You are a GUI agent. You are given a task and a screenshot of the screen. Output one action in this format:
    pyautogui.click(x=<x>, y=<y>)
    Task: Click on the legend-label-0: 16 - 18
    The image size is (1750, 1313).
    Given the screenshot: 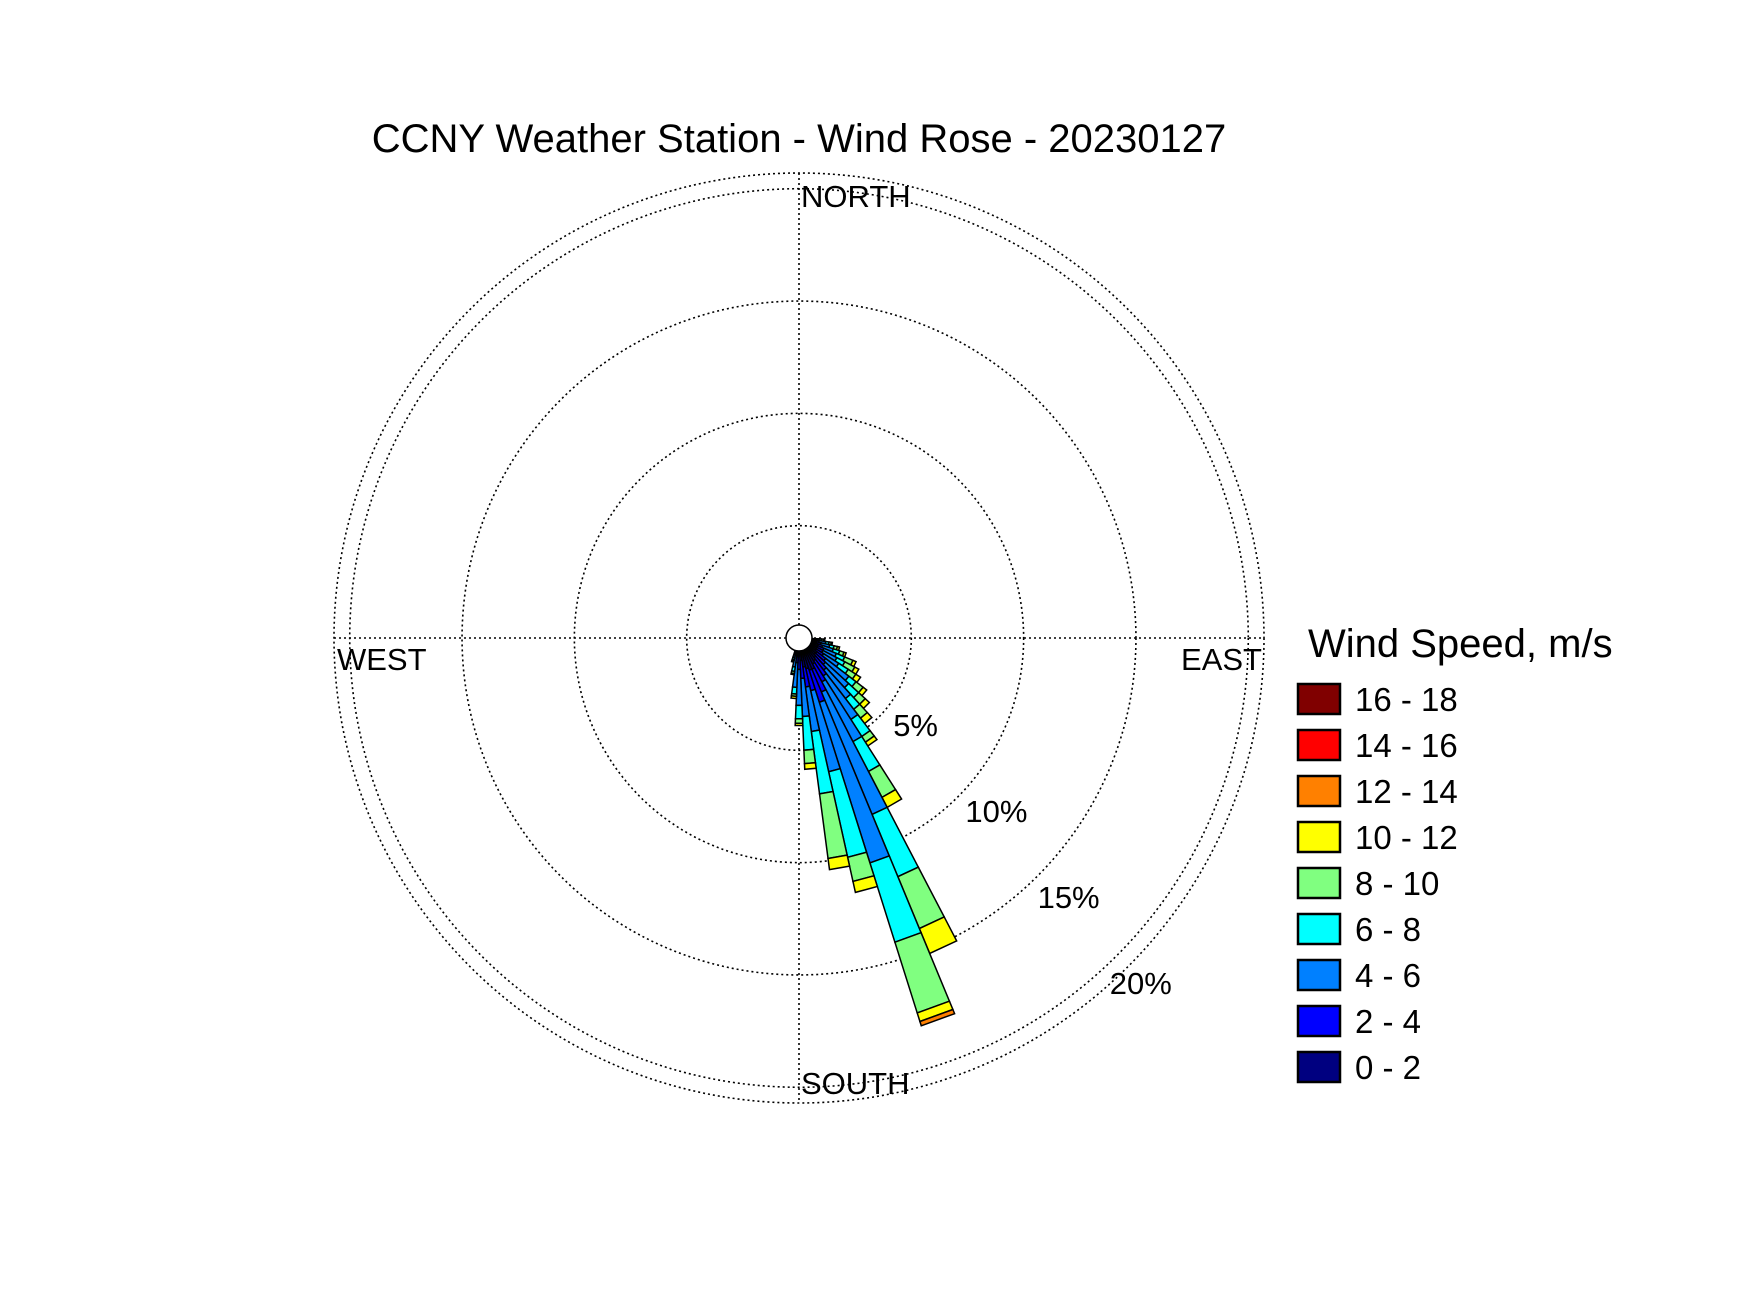 What is the action you would take?
    pyautogui.click(x=1406, y=699)
    